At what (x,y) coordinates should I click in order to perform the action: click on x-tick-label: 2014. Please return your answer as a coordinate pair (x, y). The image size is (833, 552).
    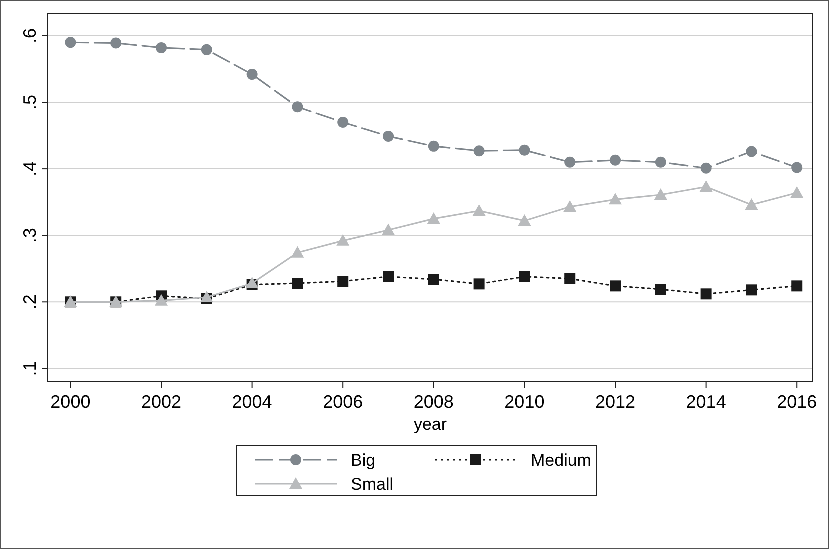
    Looking at the image, I should click on (706, 402).